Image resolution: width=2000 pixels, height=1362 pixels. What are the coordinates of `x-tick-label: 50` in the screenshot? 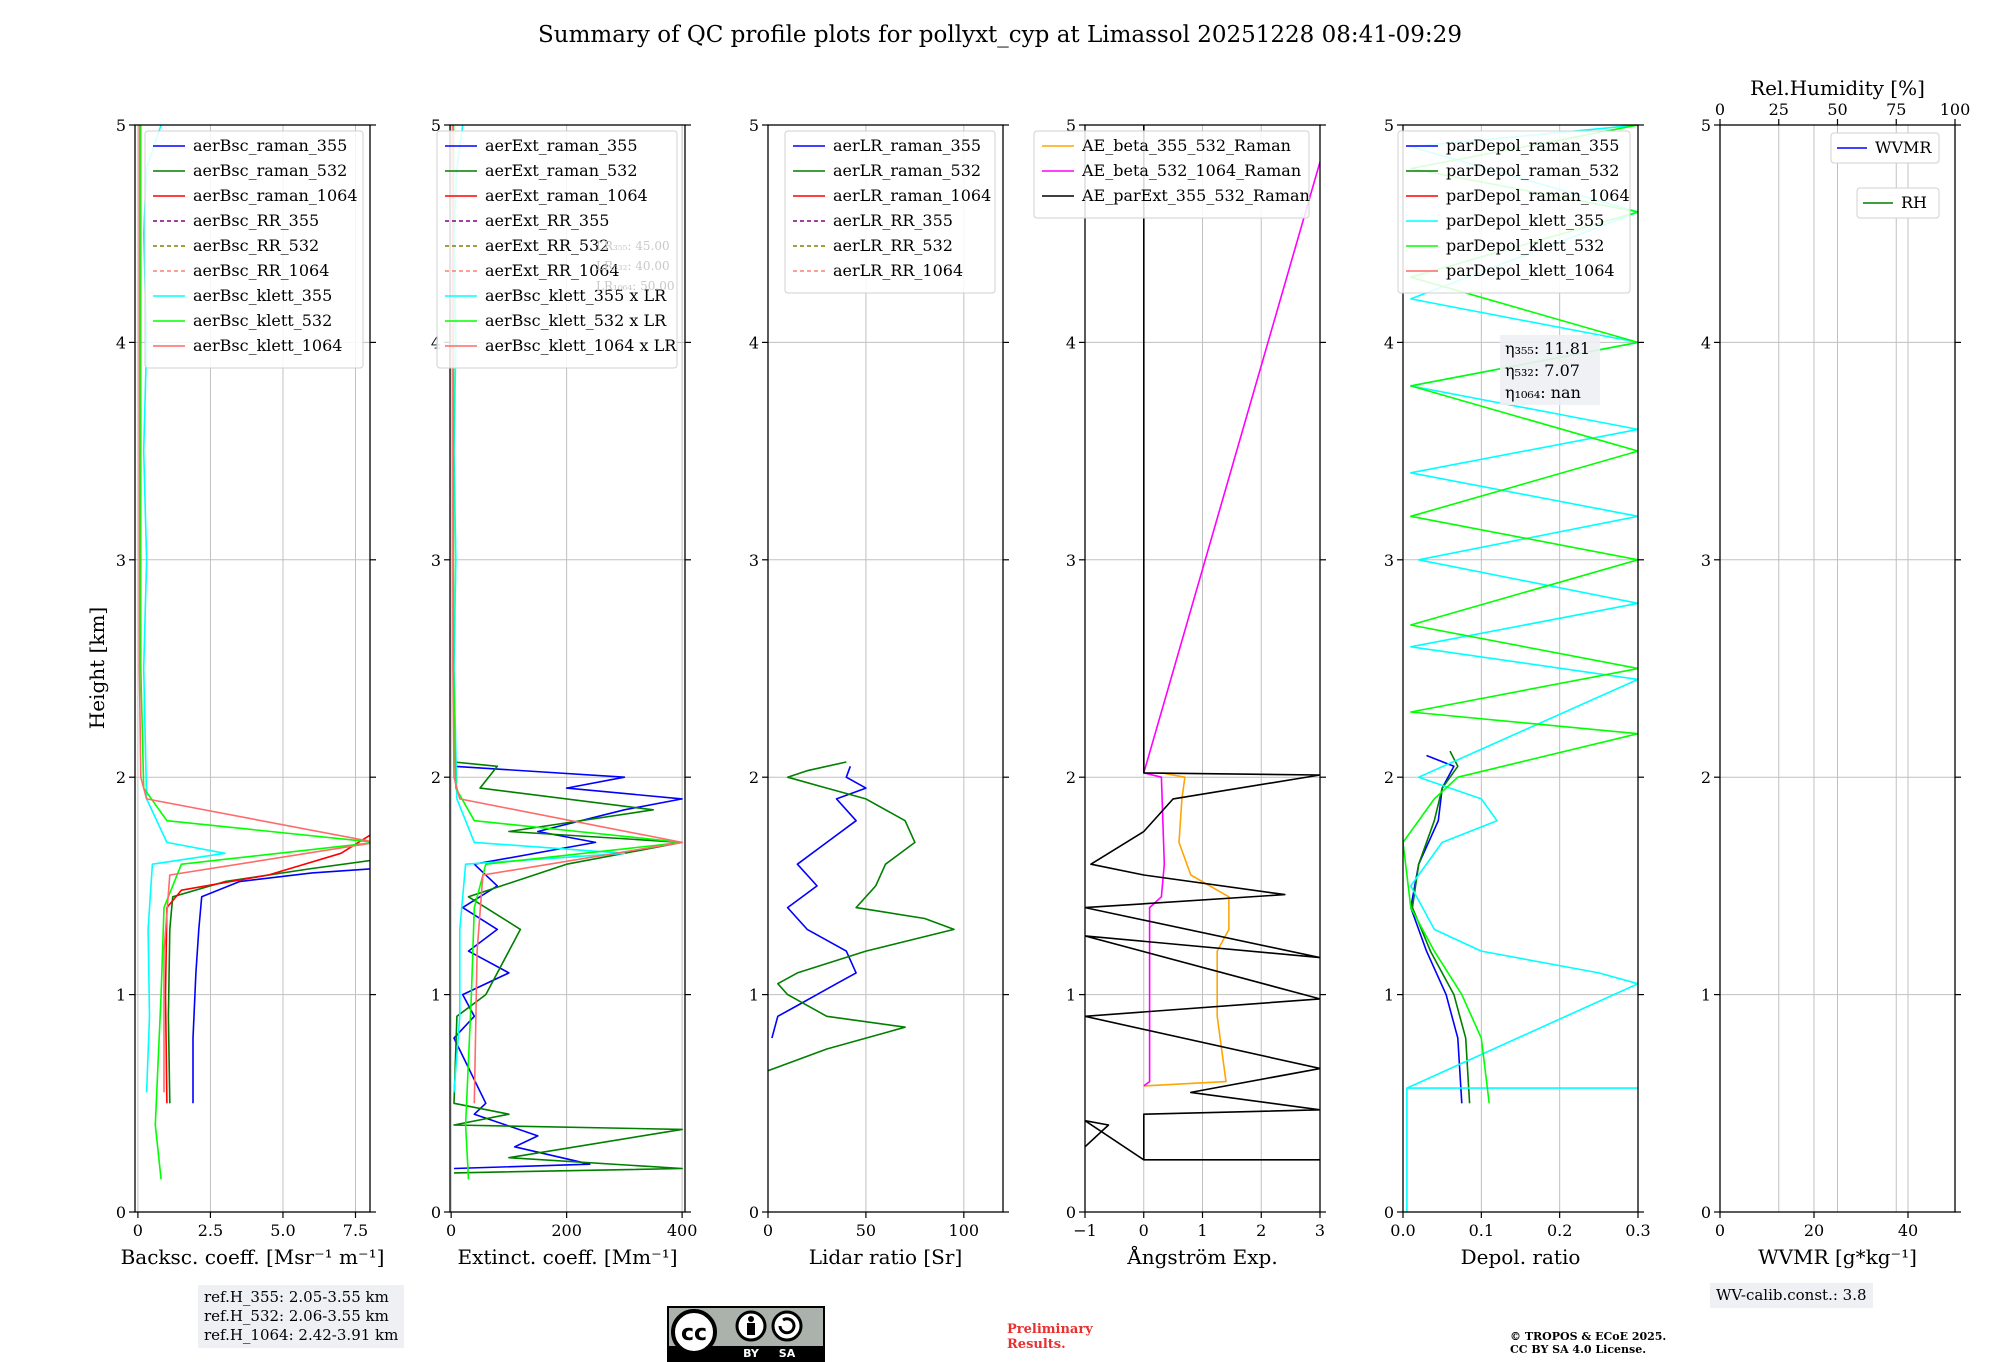 It's located at (866, 1230).